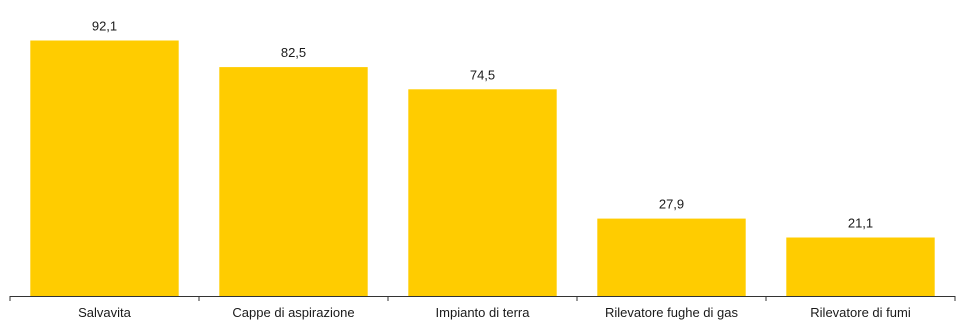 The image size is (965, 322). I want to click on category-label-4: Rilevatore di fumi, so click(860, 312).